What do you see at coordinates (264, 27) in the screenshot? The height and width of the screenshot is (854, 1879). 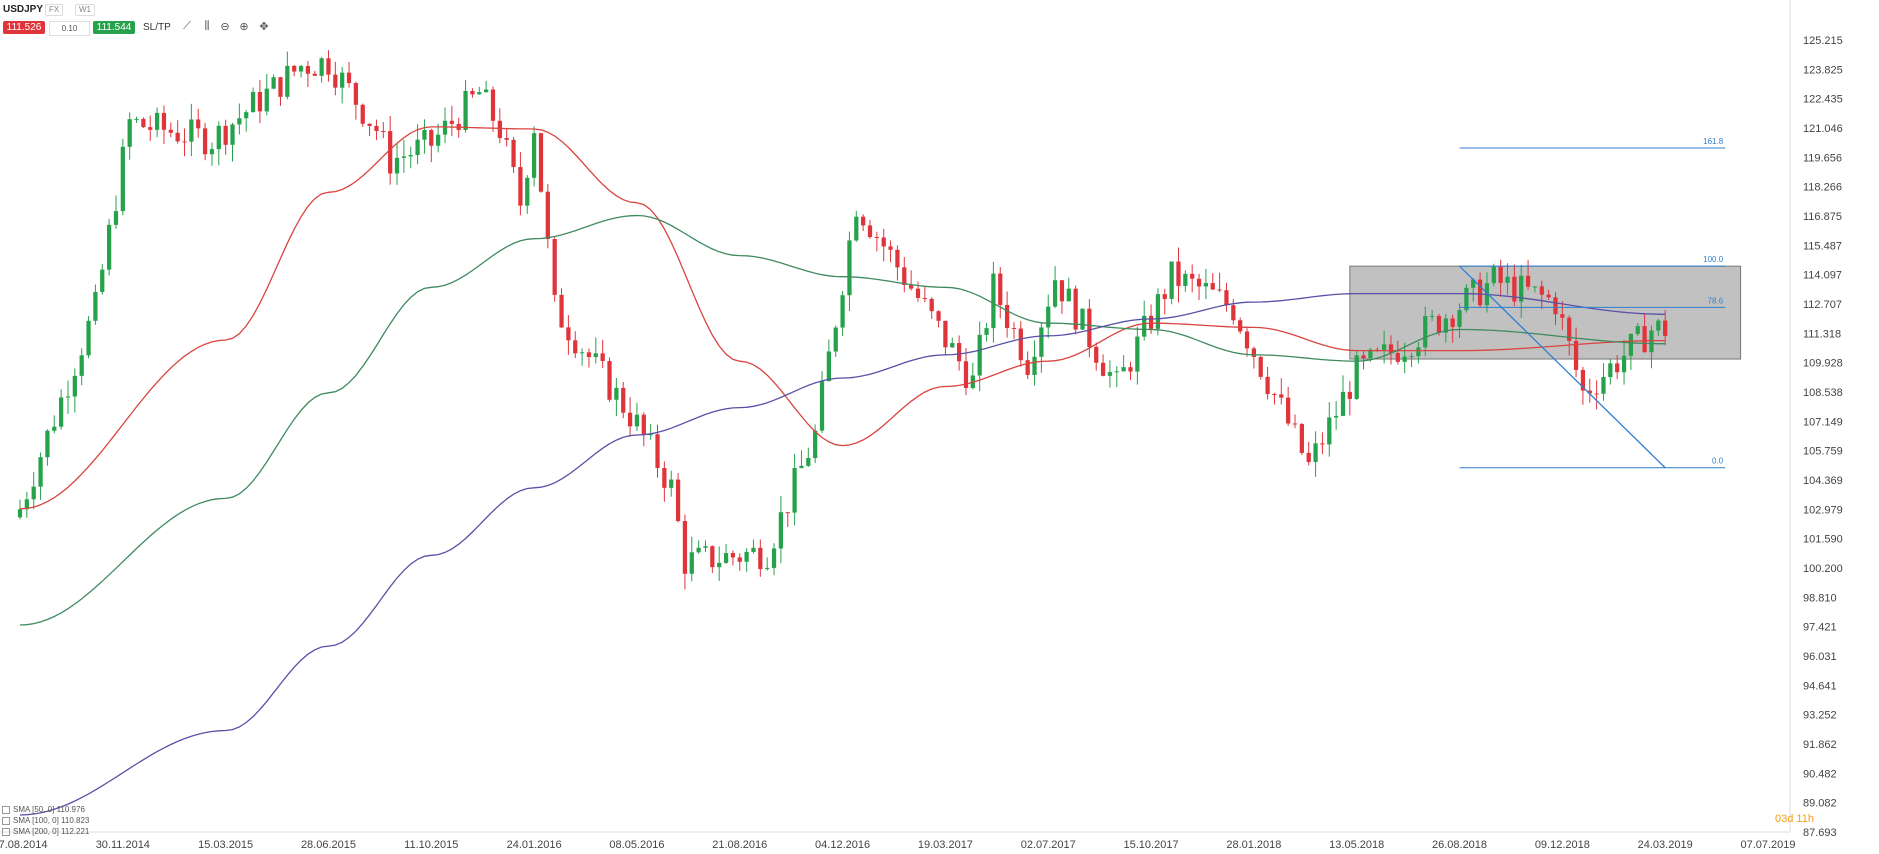 I see `crosshair-icon: ✥` at bounding box center [264, 27].